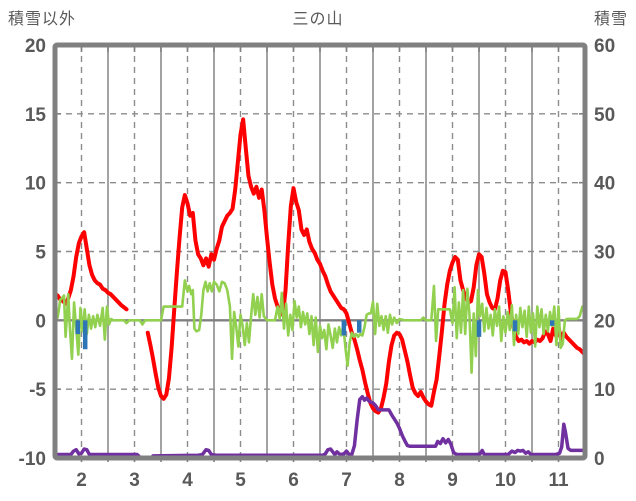  What do you see at coordinates (604, 253) in the screenshot?
I see `right-axis-tick-label: 30` at bounding box center [604, 253].